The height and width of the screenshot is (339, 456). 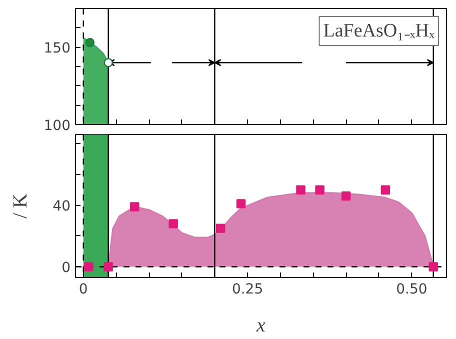 I want to click on x-tick-label: 0, so click(x=83, y=290).